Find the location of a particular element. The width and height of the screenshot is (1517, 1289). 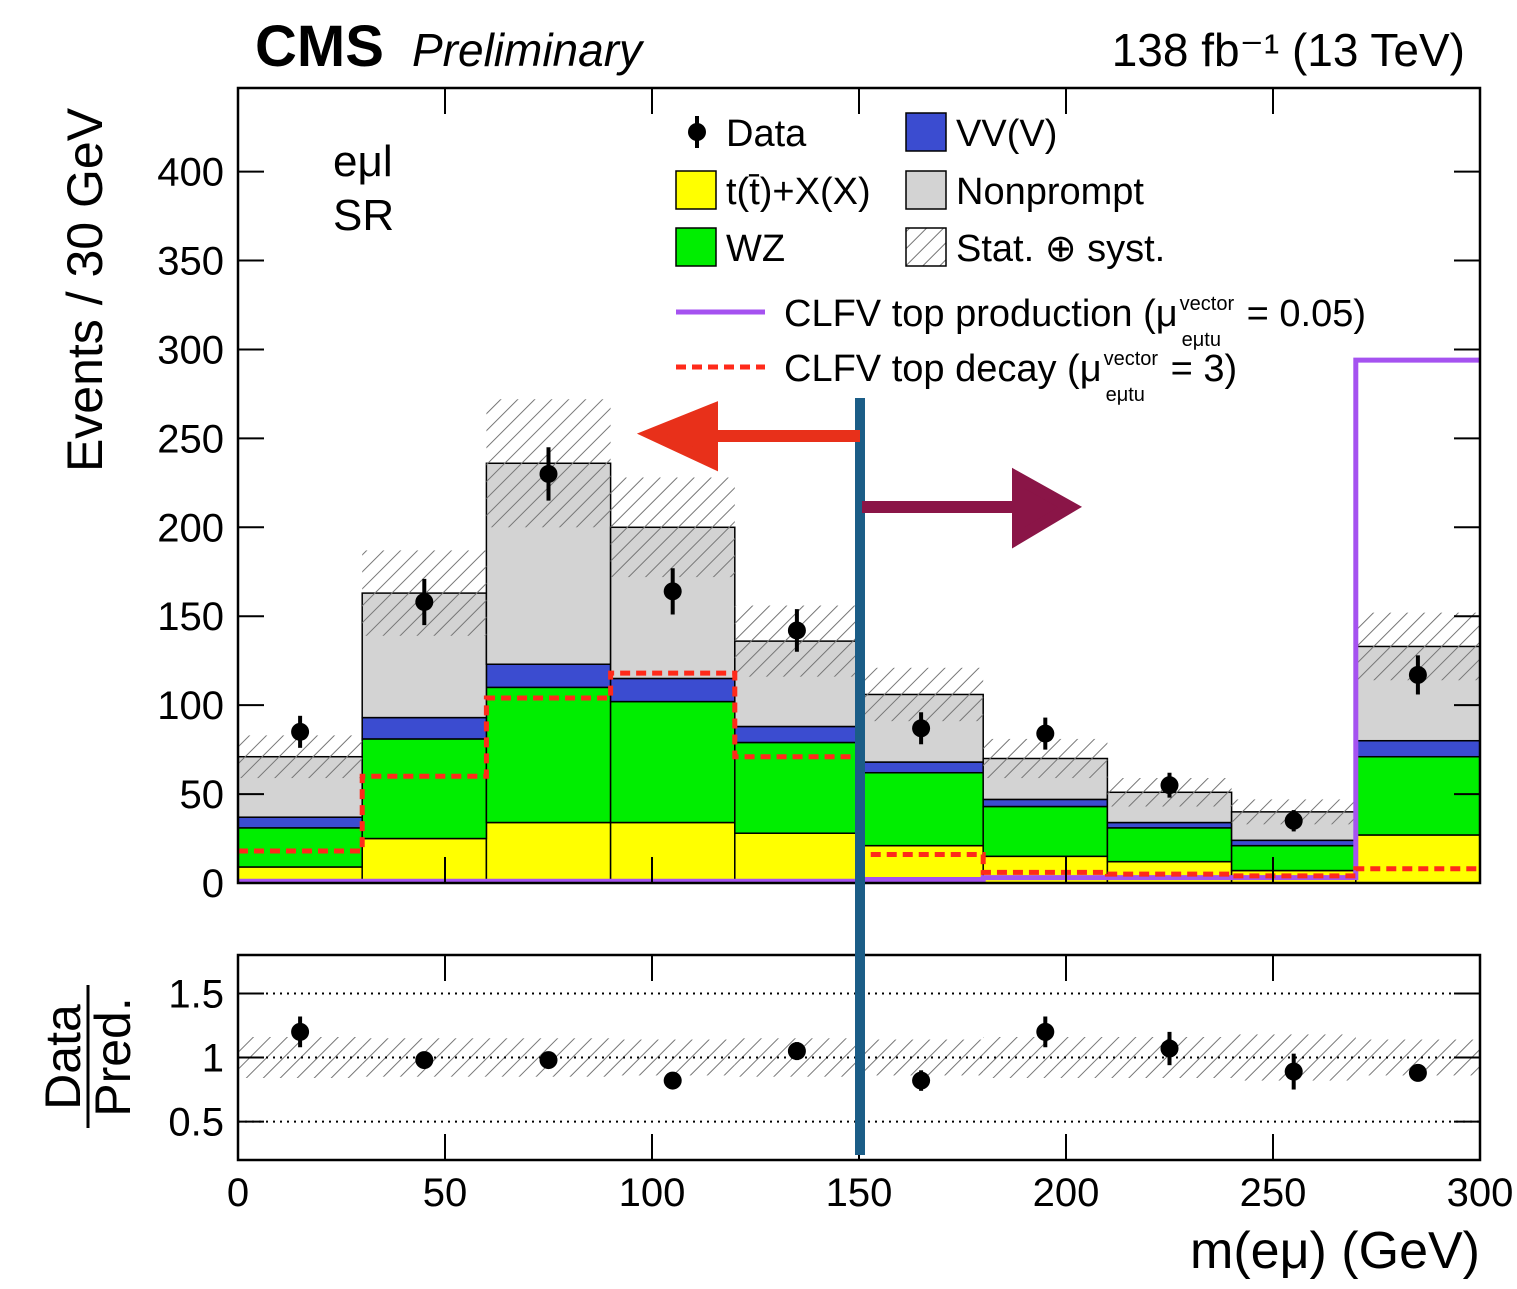

ratio-band is located at coordinates (921, 1057).